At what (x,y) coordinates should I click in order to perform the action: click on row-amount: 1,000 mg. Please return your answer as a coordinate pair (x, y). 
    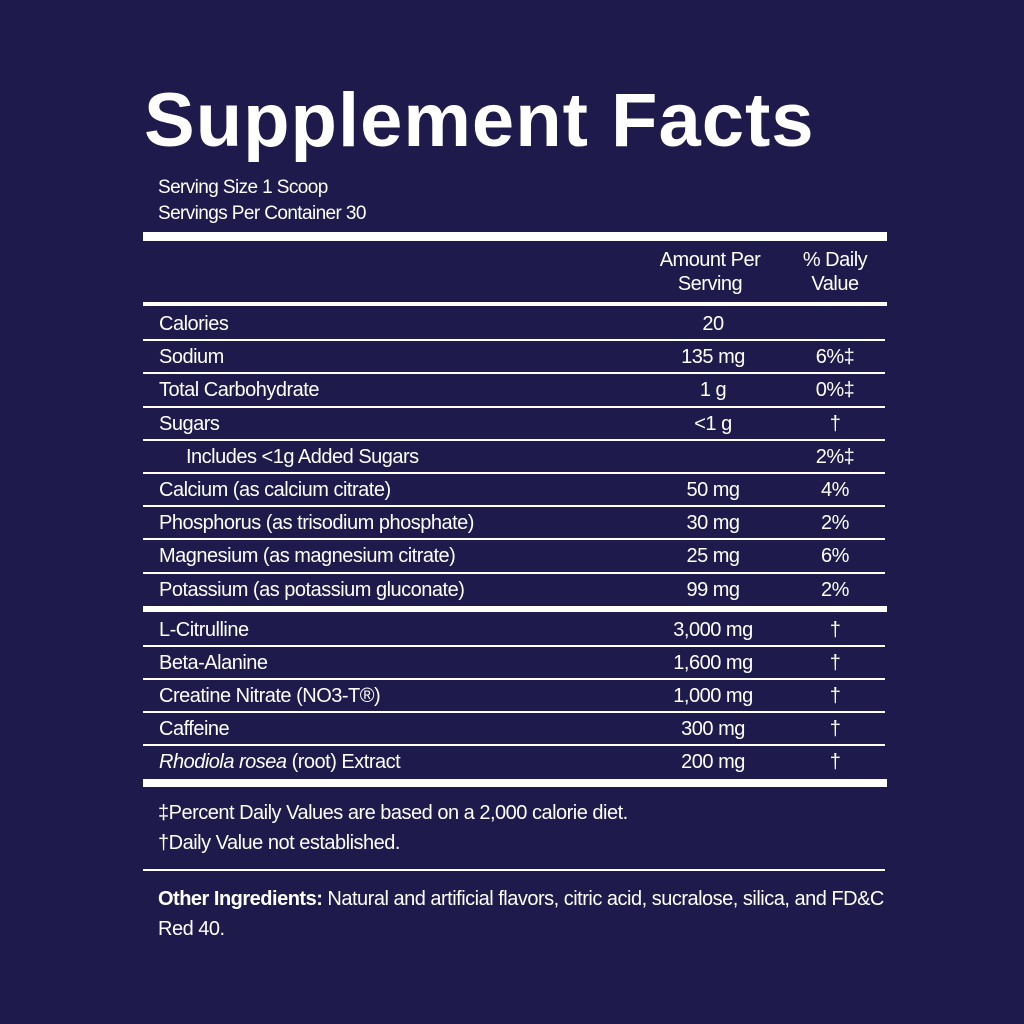
    Looking at the image, I should click on (713, 696).